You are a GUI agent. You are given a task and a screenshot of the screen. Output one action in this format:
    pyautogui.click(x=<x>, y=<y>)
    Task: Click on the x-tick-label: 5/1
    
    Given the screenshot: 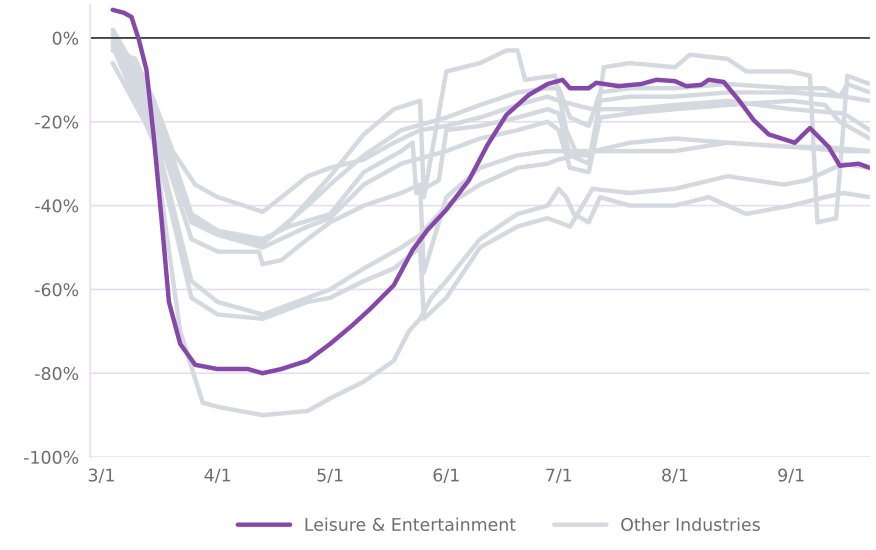 What is the action you would take?
    pyautogui.click(x=329, y=475)
    